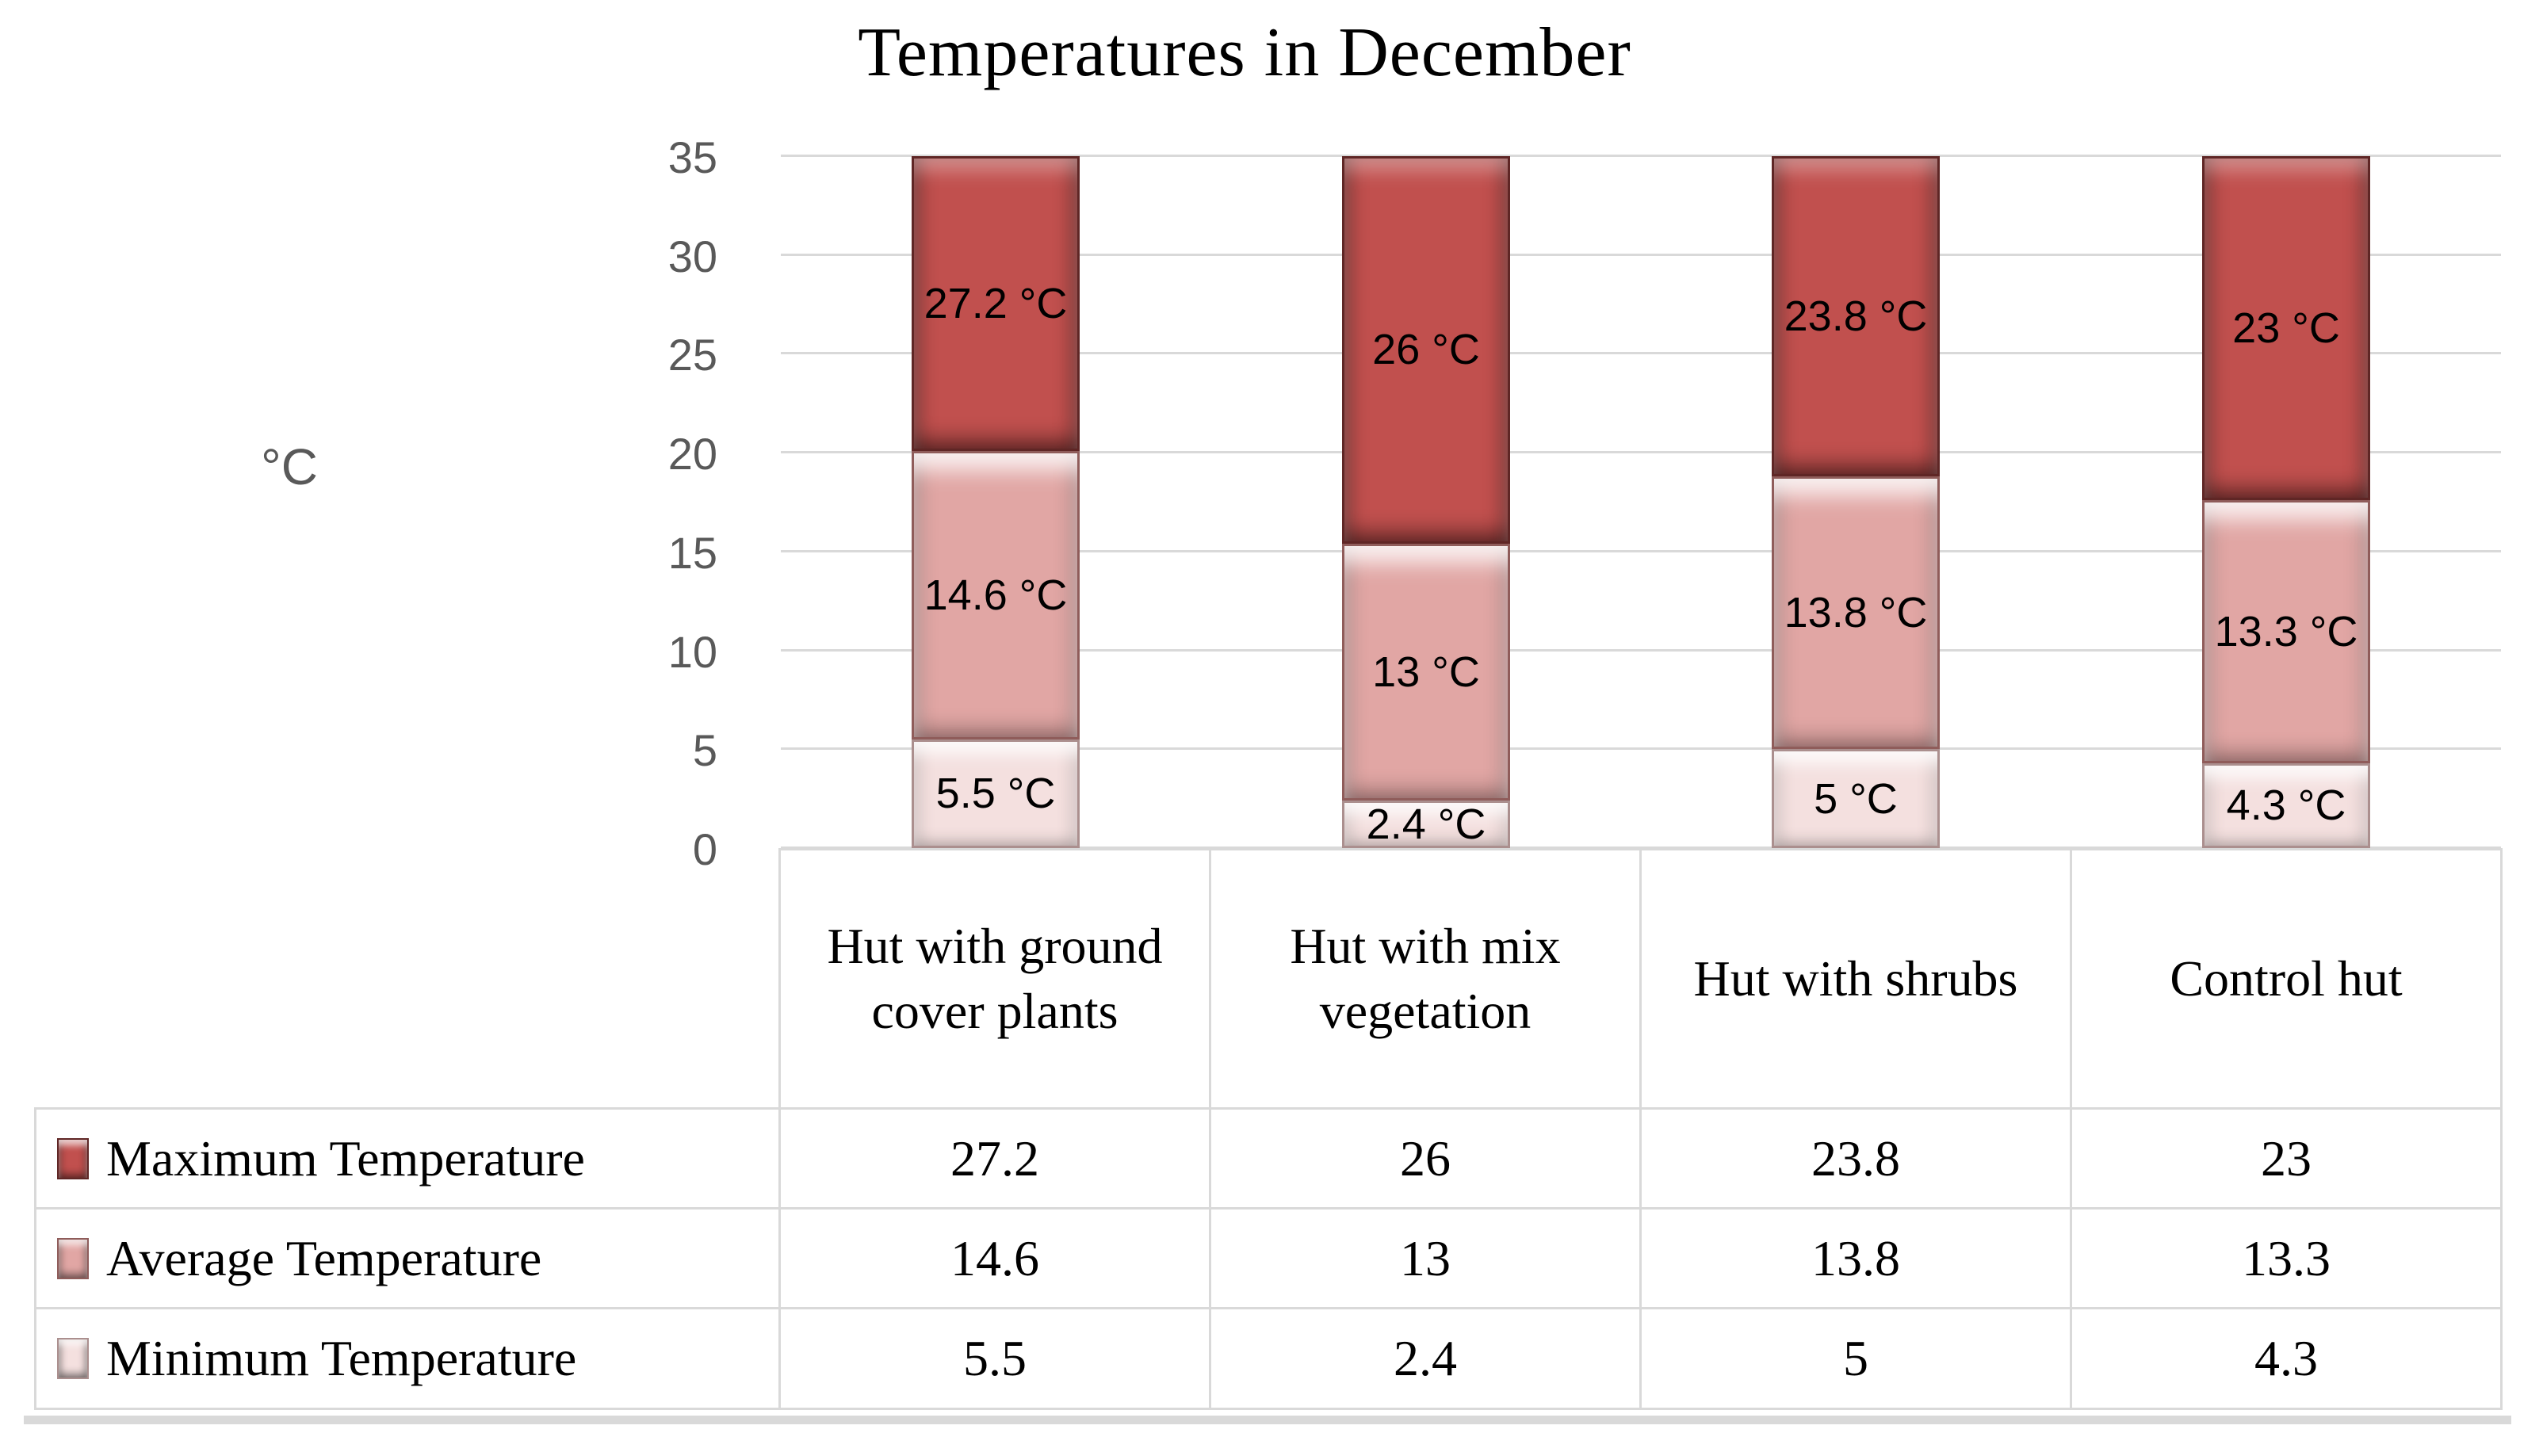 This screenshot has height=1456, width=2543. I want to click on segment-maximum-temperature: 23.8 °C, so click(1856, 316).